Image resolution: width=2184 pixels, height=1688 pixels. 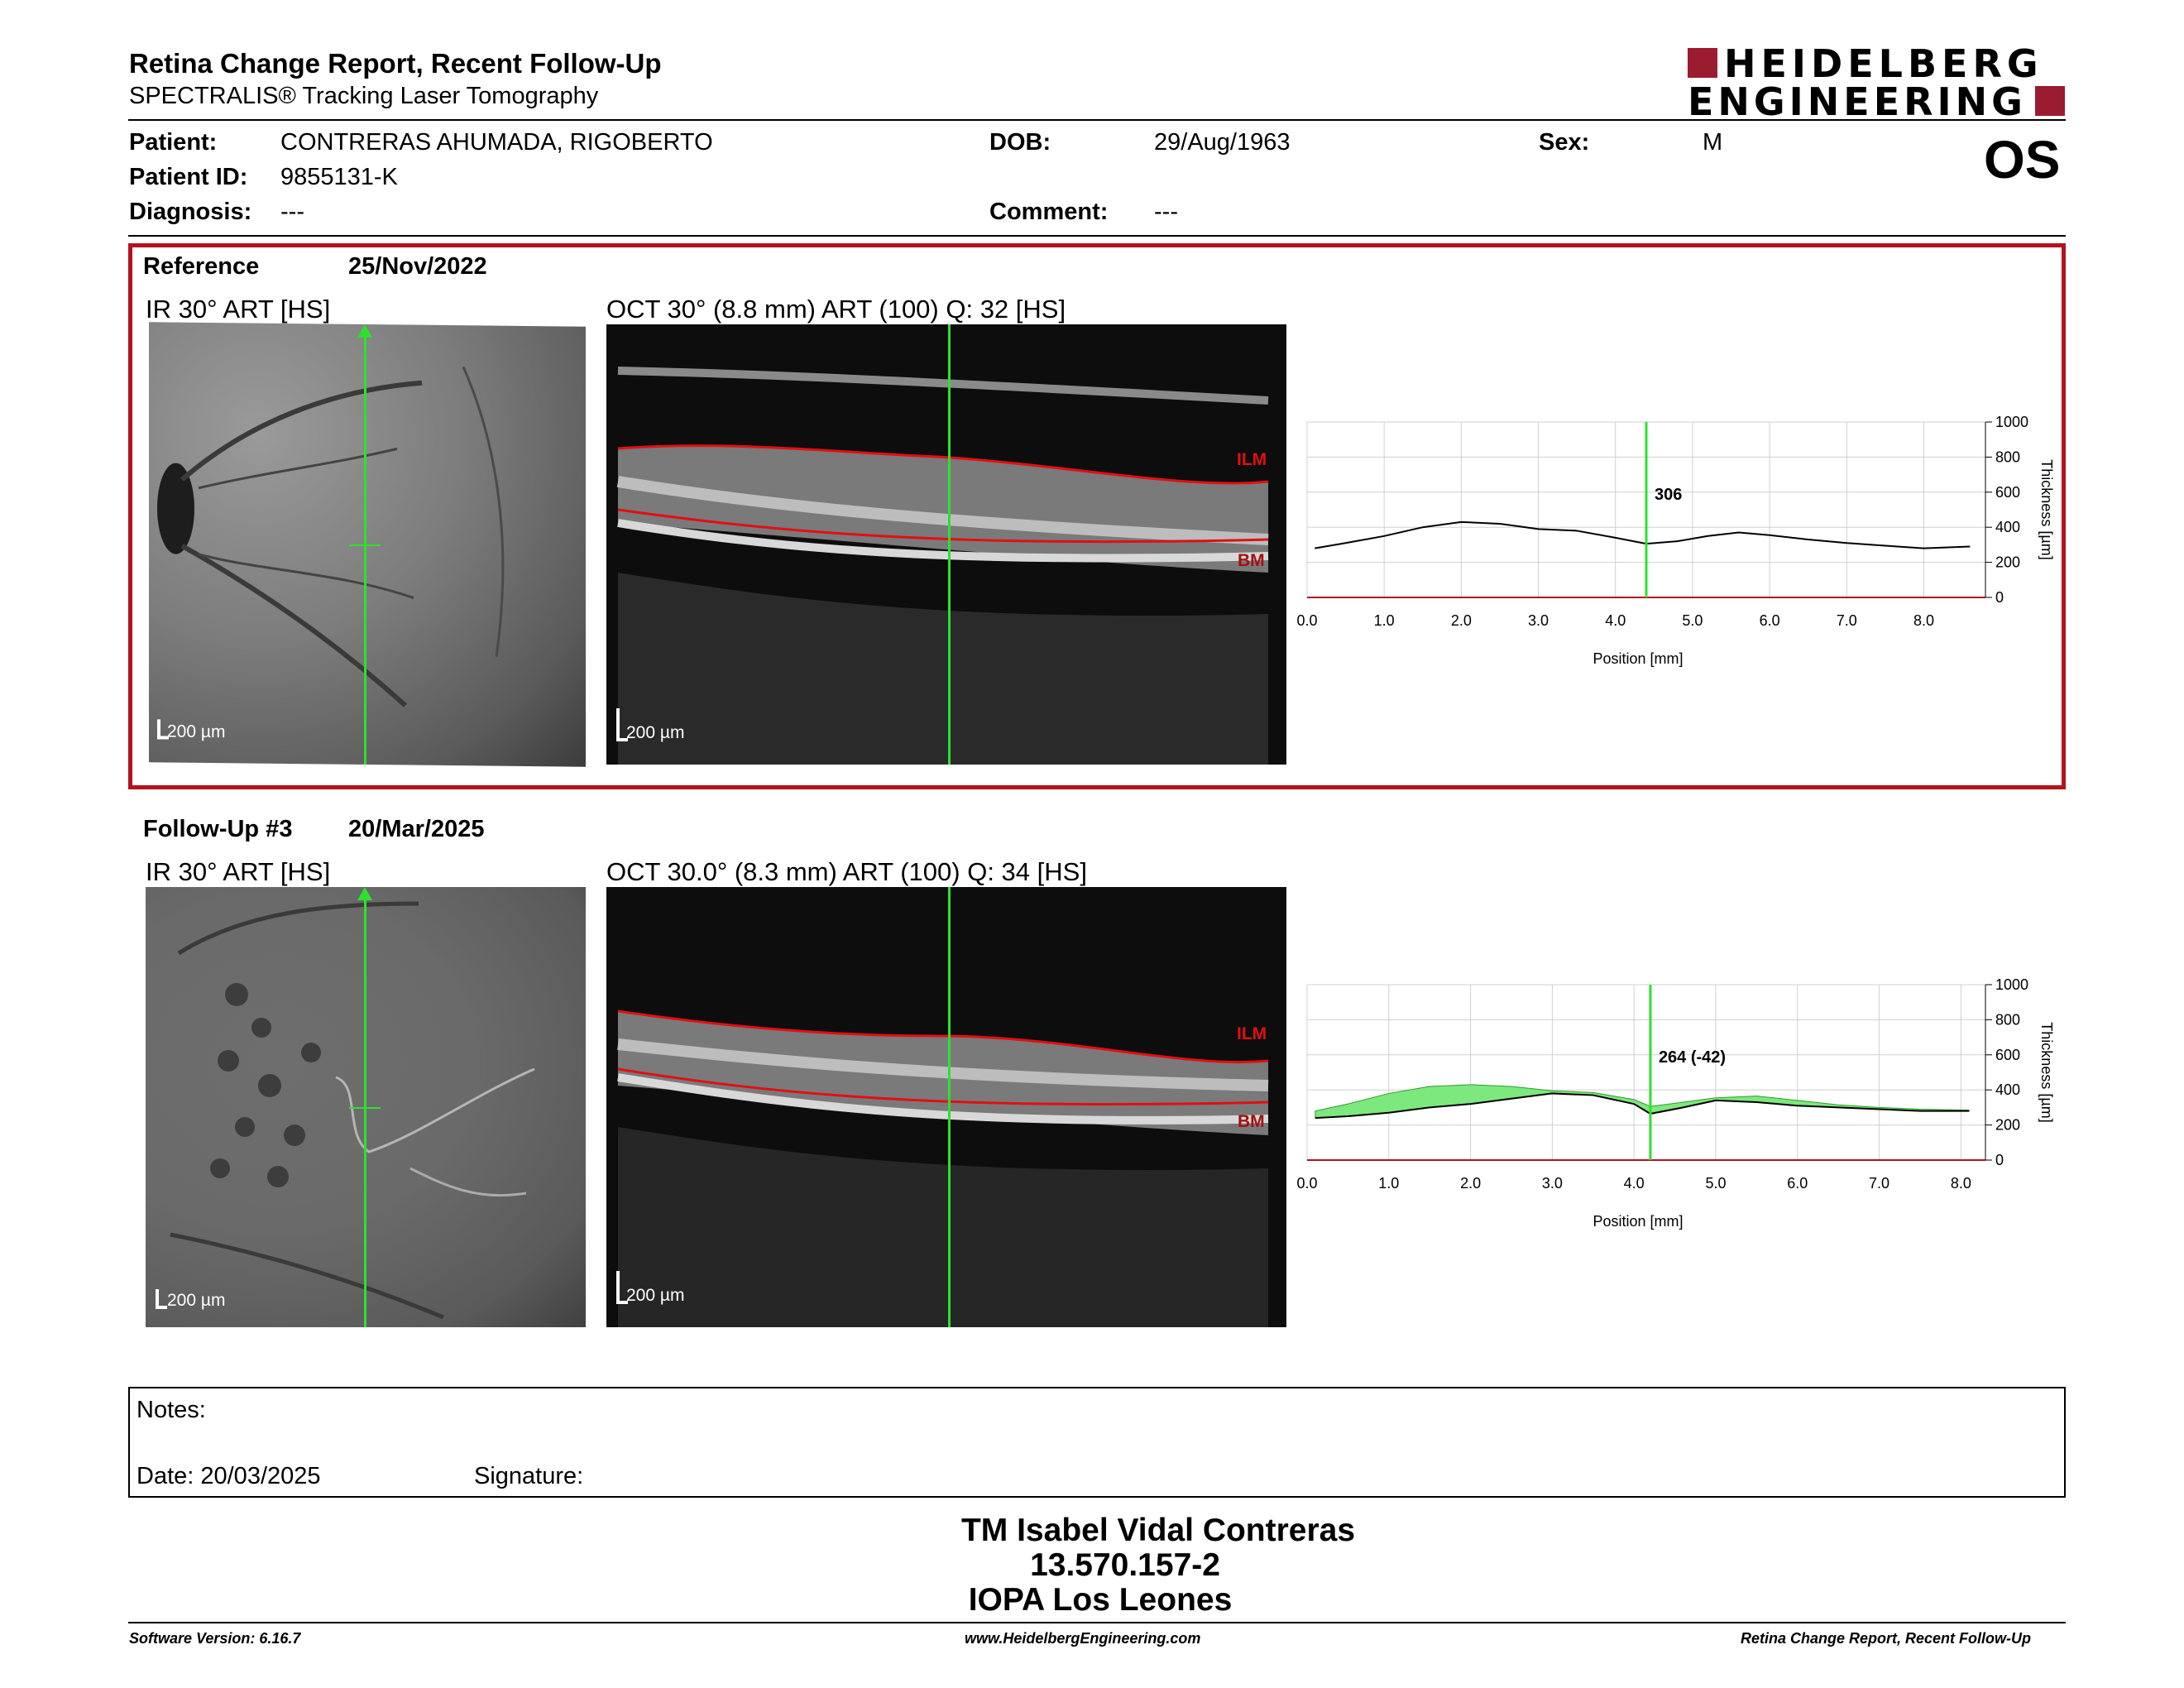 I want to click on crosshair-icon, so click(x=365, y=545).